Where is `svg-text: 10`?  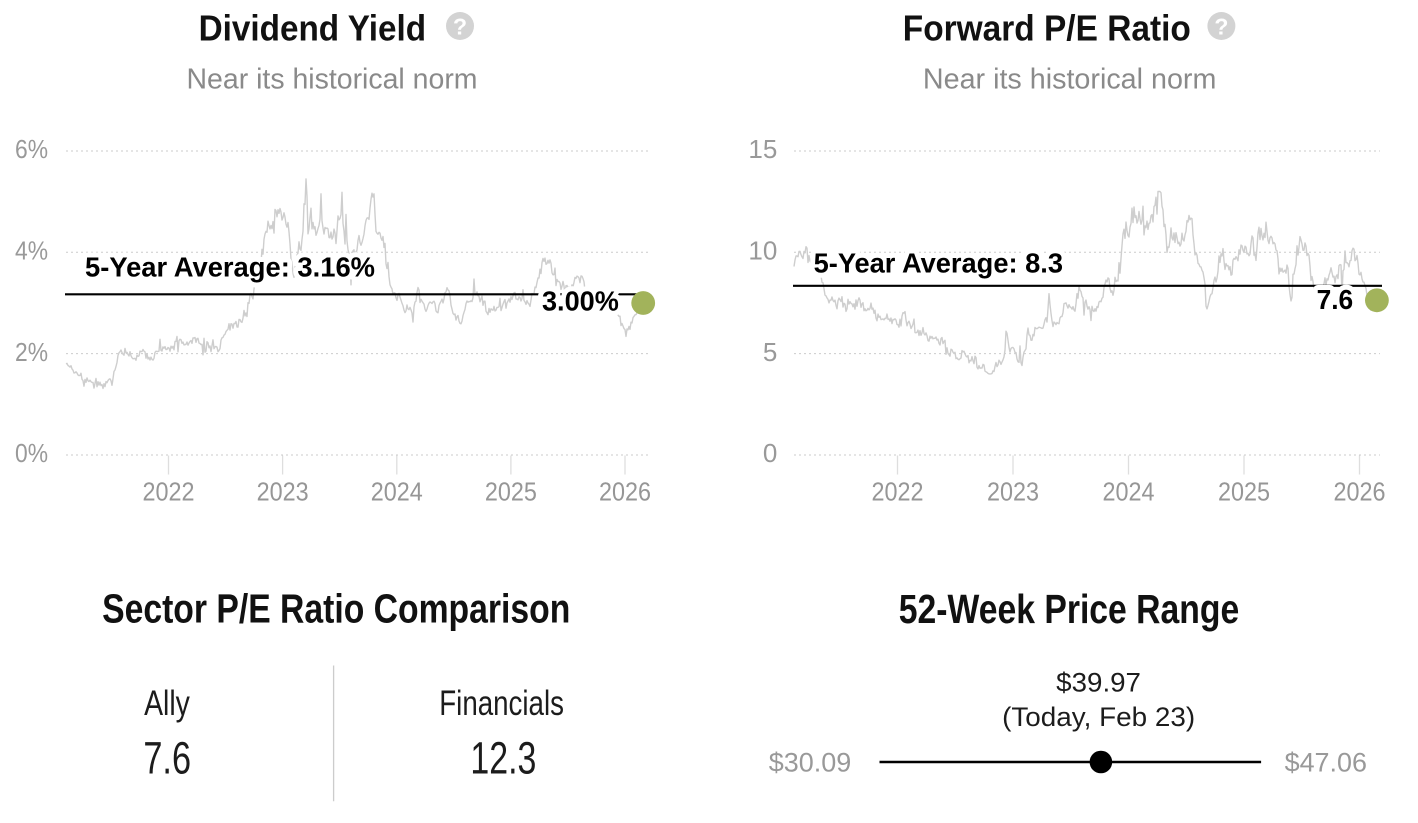 svg-text: 10 is located at coordinates (762, 251).